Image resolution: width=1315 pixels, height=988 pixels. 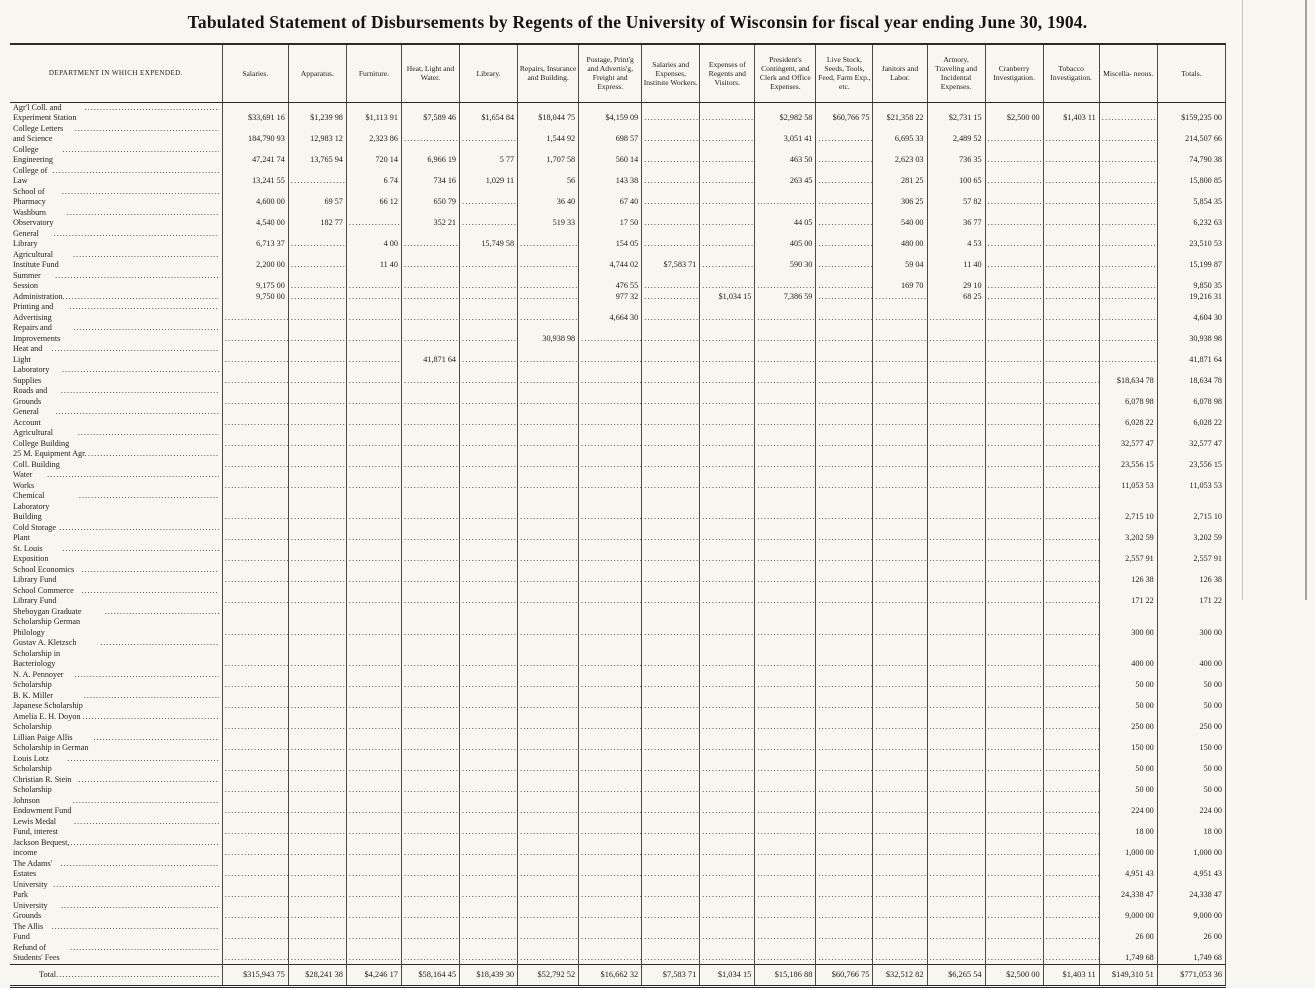 What do you see at coordinates (317, 134) in the screenshot?
I see `value-cell: 12,983 12` at bounding box center [317, 134].